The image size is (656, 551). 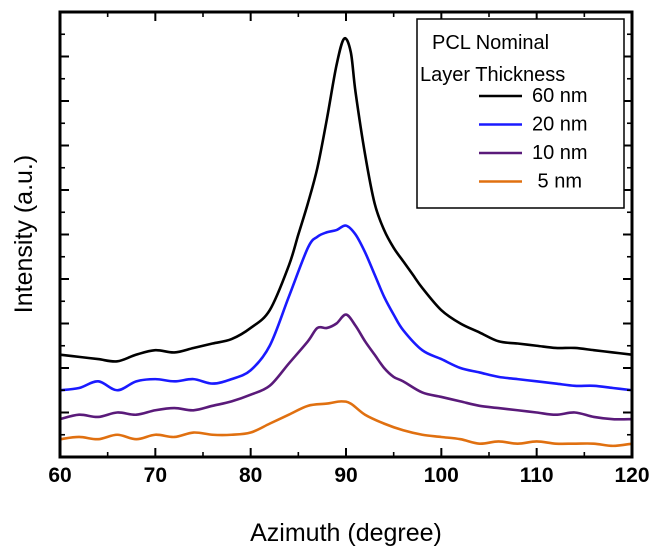 I want to click on x-tick-label-120: 120, so click(x=631, y=475).